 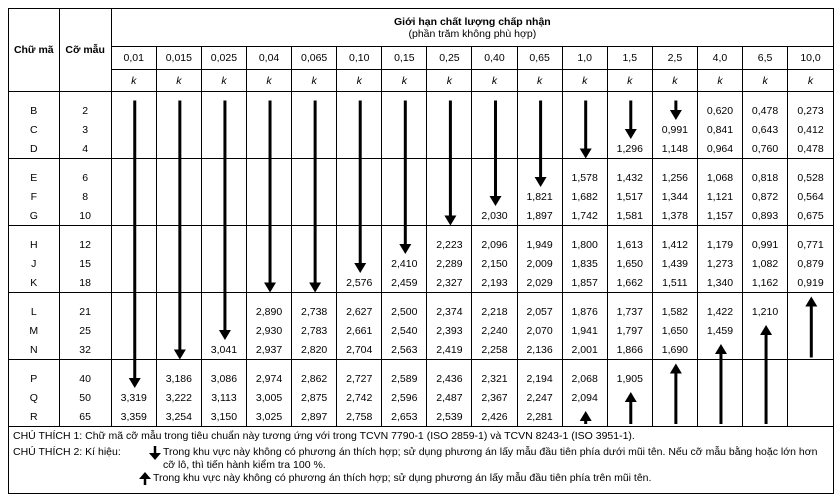 What do you see at coordinates (494, 263) in the screenshot?
I see `k-value-cell: 2,150` at bounding box center [494, 263].